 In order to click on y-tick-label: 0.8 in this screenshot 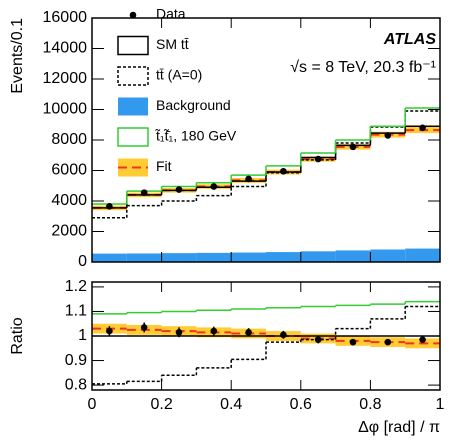, I will do `click(76, 384)`.